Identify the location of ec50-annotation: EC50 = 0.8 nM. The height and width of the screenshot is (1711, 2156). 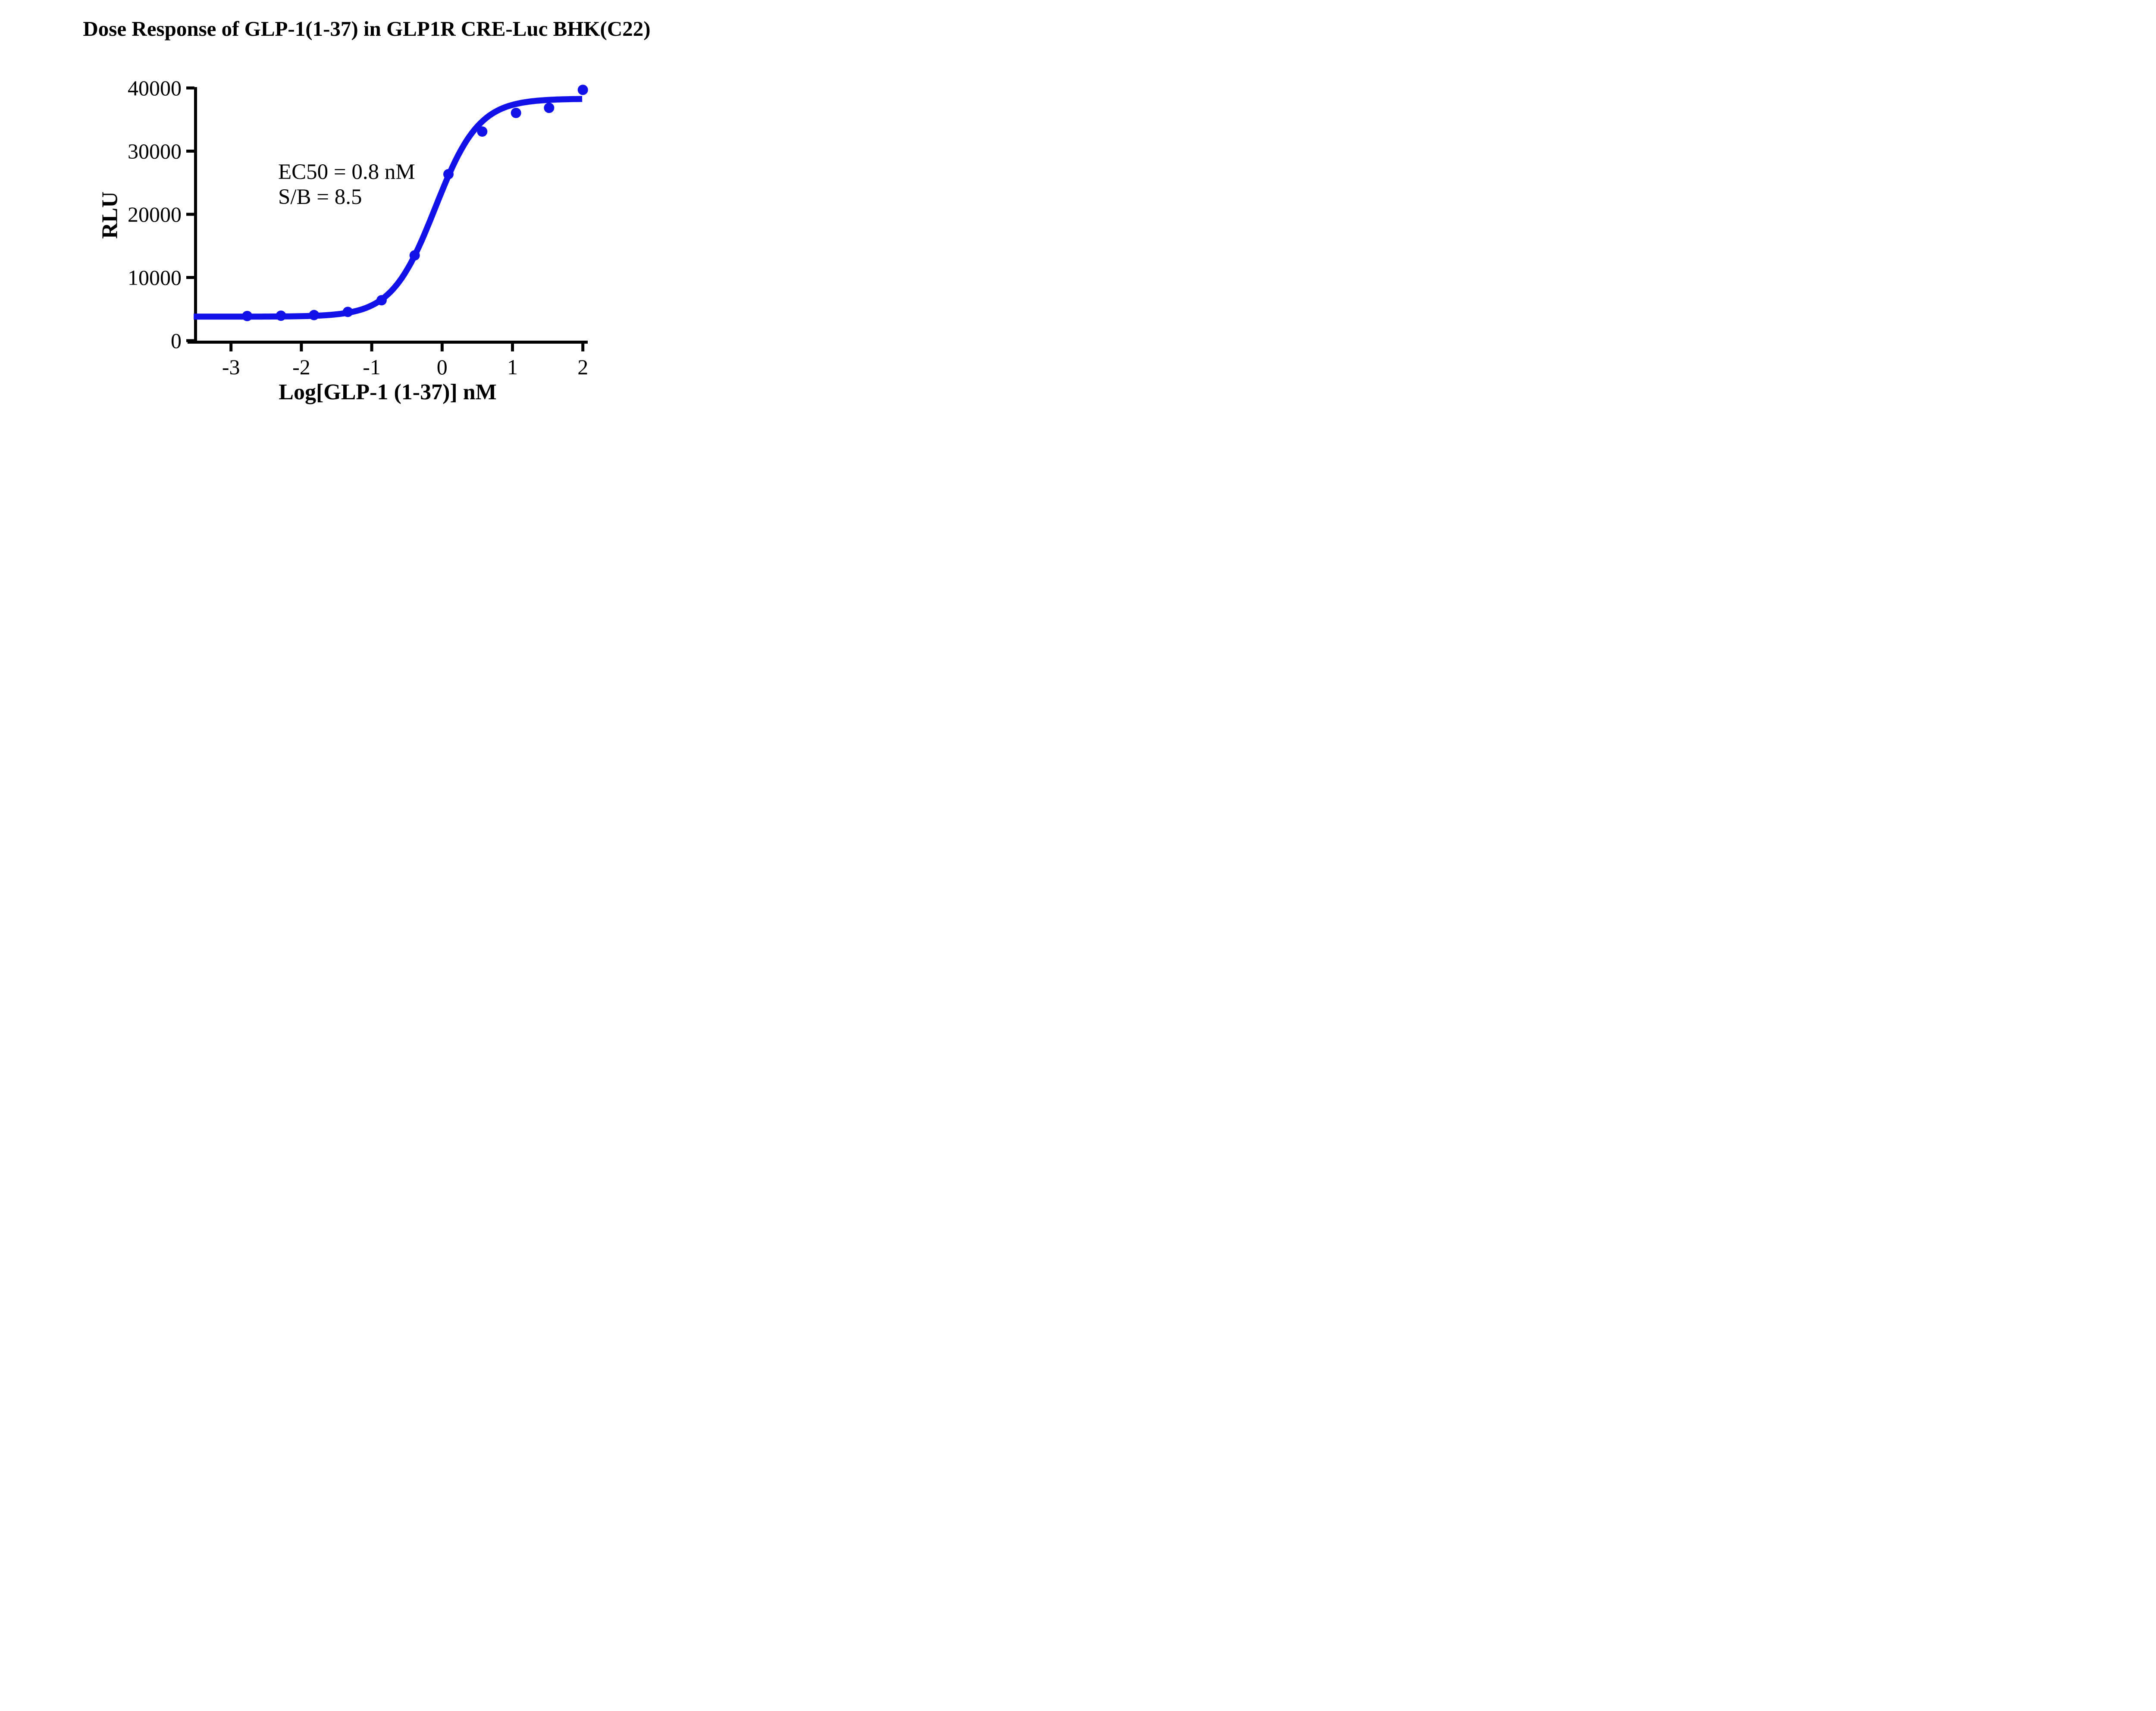
(346, 172).